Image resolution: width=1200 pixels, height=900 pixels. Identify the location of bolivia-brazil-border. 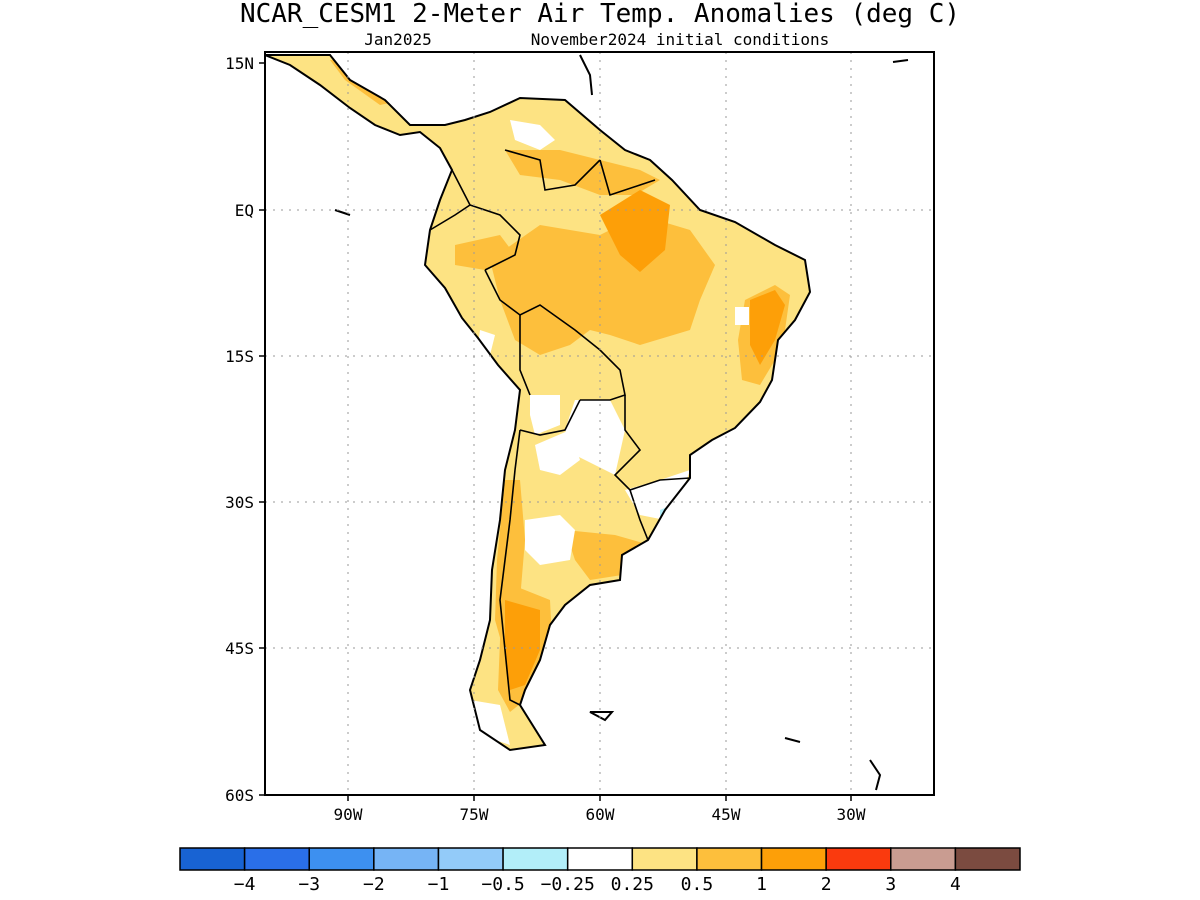
(555, 335).